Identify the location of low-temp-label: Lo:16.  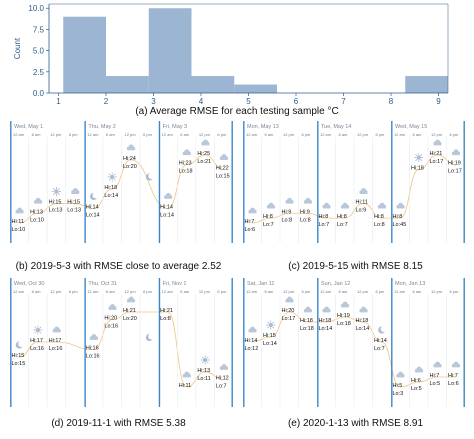
(111, 327).